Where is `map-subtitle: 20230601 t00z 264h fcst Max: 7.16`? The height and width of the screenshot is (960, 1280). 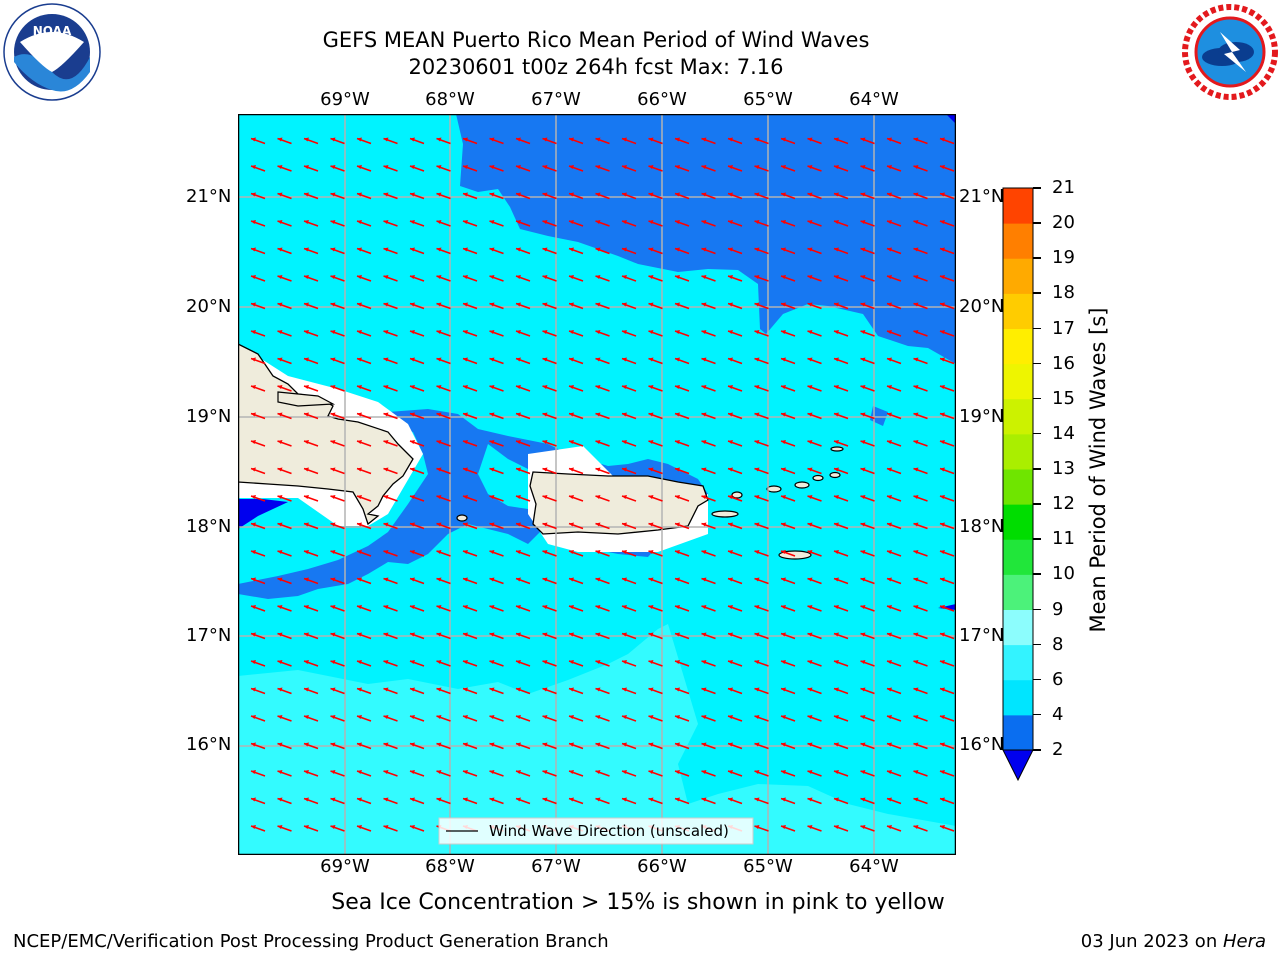 map-subtitle: 20230601 t00z 264h fcst Max: 7.16 is located at coordinates (596, 67).